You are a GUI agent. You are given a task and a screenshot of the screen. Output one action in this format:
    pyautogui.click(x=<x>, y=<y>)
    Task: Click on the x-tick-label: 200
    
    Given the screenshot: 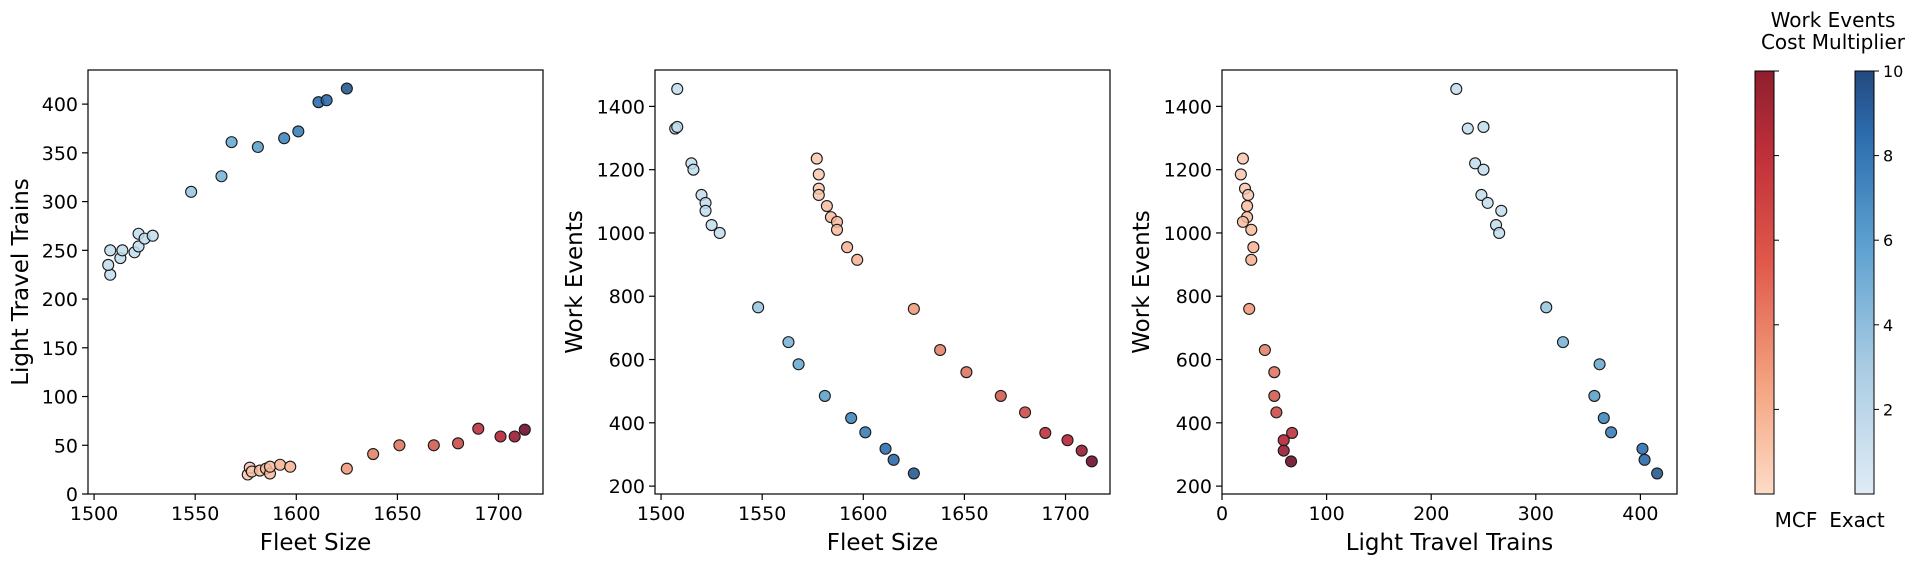 What is the action you would take?
    pyautogui.click(x=1431, y=514)
    